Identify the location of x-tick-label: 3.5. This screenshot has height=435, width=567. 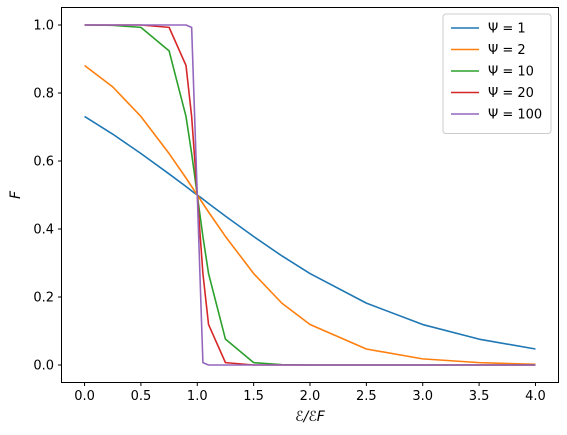
(479, 396).